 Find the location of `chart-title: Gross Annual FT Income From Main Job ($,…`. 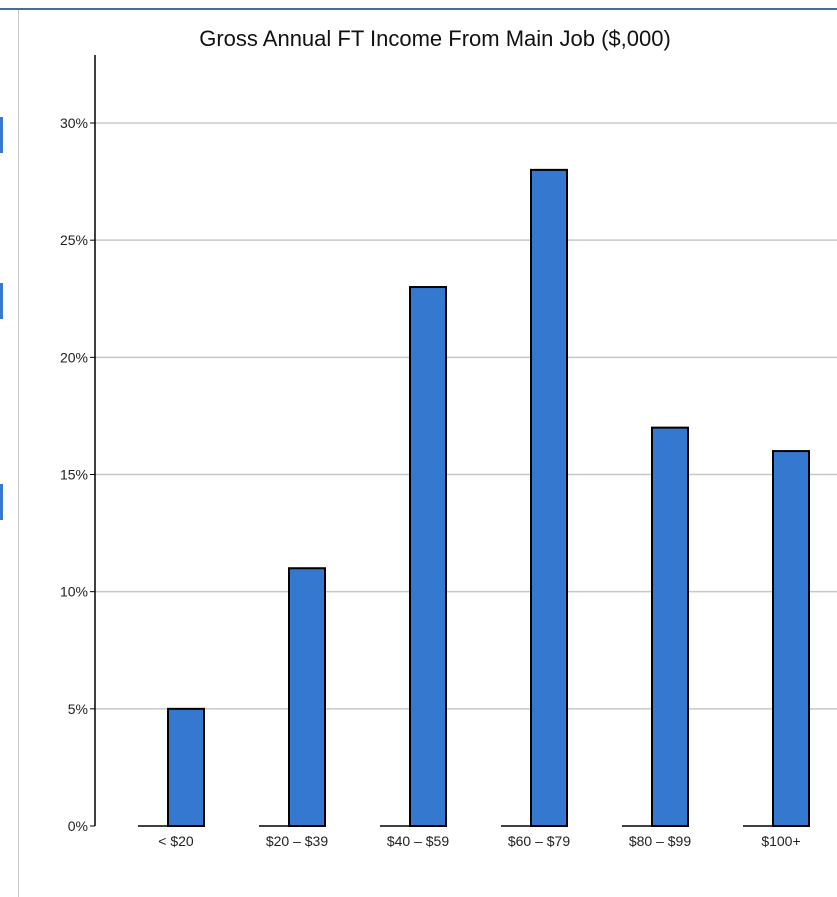

chart-title: Gross Annual FT Income From Main Job ($,… is located at coordinates (435, 38).